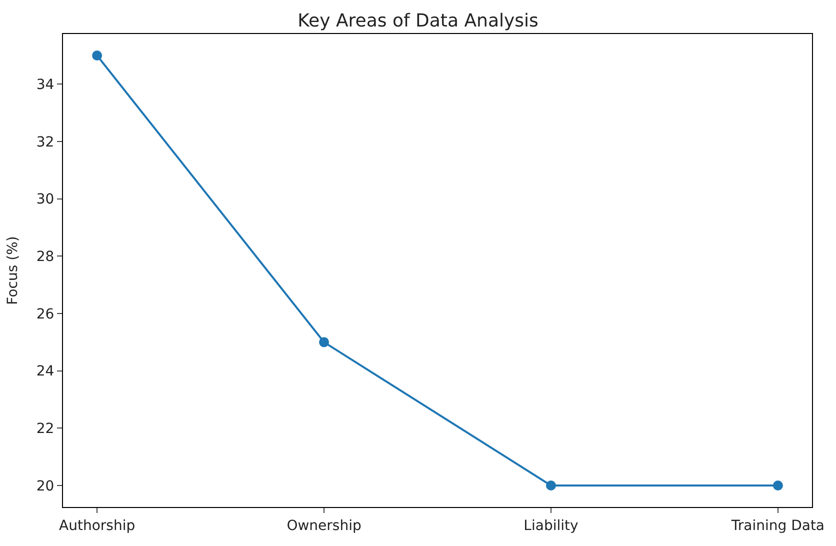 The image size is (836, 546). Describe the element at coordinates (45, 372) in the screenshot. I see `y-tick-label: 24` at that location.